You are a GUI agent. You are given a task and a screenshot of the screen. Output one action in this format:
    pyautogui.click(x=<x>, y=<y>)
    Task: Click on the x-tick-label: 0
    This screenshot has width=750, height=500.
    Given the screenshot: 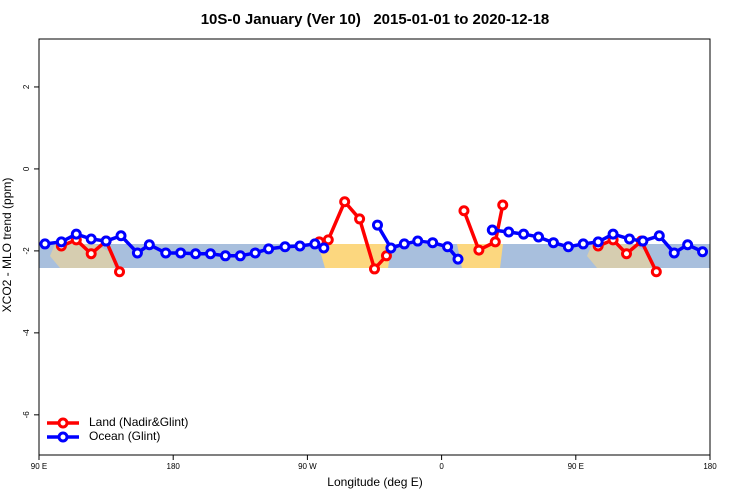 What is the action you would take?
    pyautogui.click(x=441, y=466)
    